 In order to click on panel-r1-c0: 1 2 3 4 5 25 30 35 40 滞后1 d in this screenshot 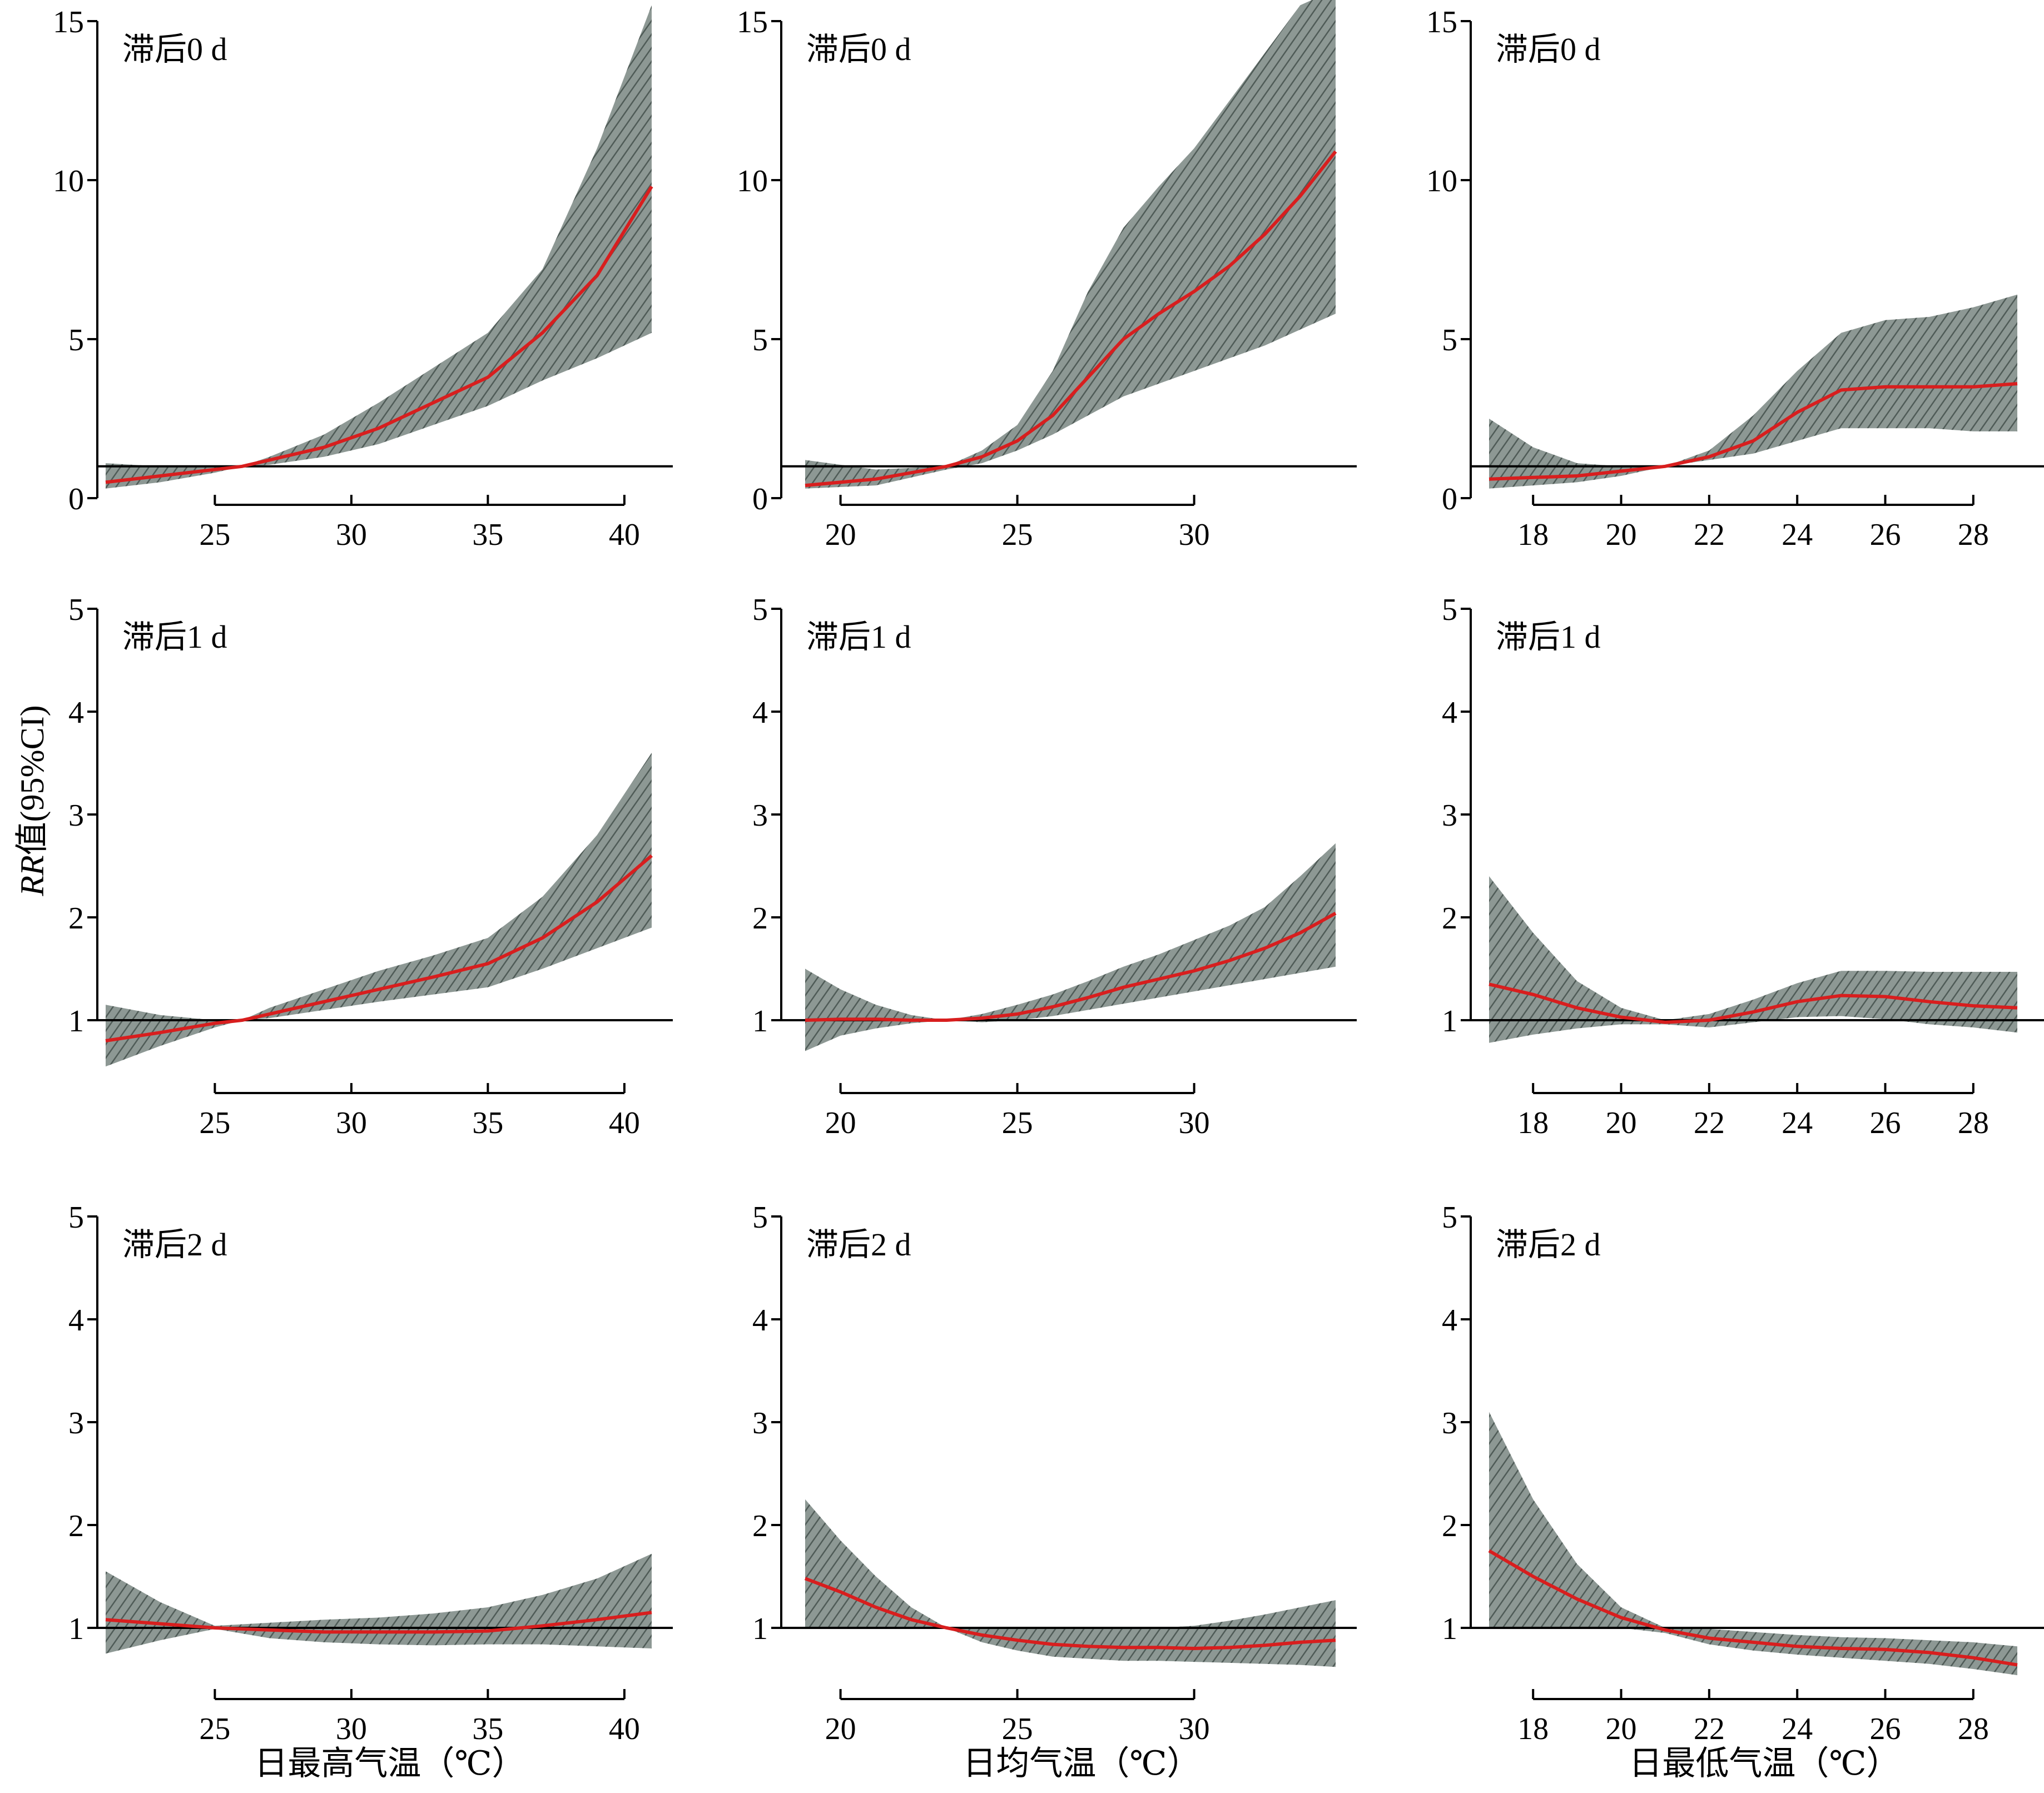, I will do `click(370, 867)`.